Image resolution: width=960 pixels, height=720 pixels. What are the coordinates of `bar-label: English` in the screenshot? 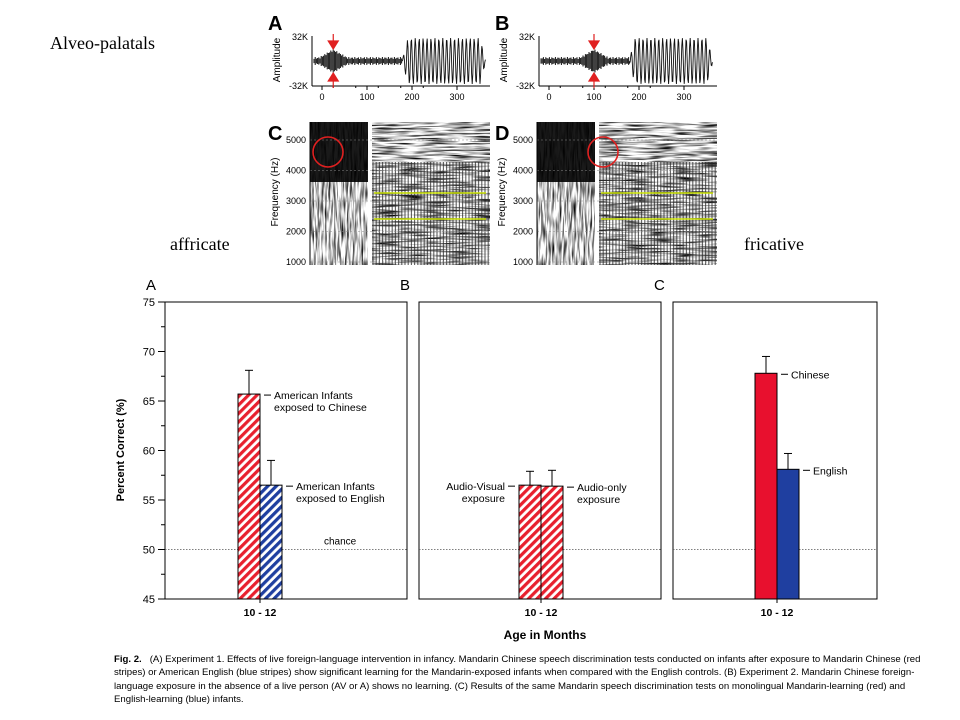 It's located at (830, 471).